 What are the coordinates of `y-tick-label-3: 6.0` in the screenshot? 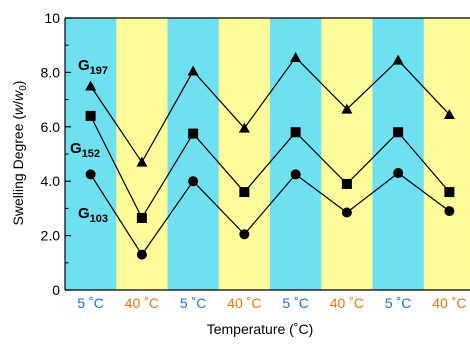 It's located at (51, 127).